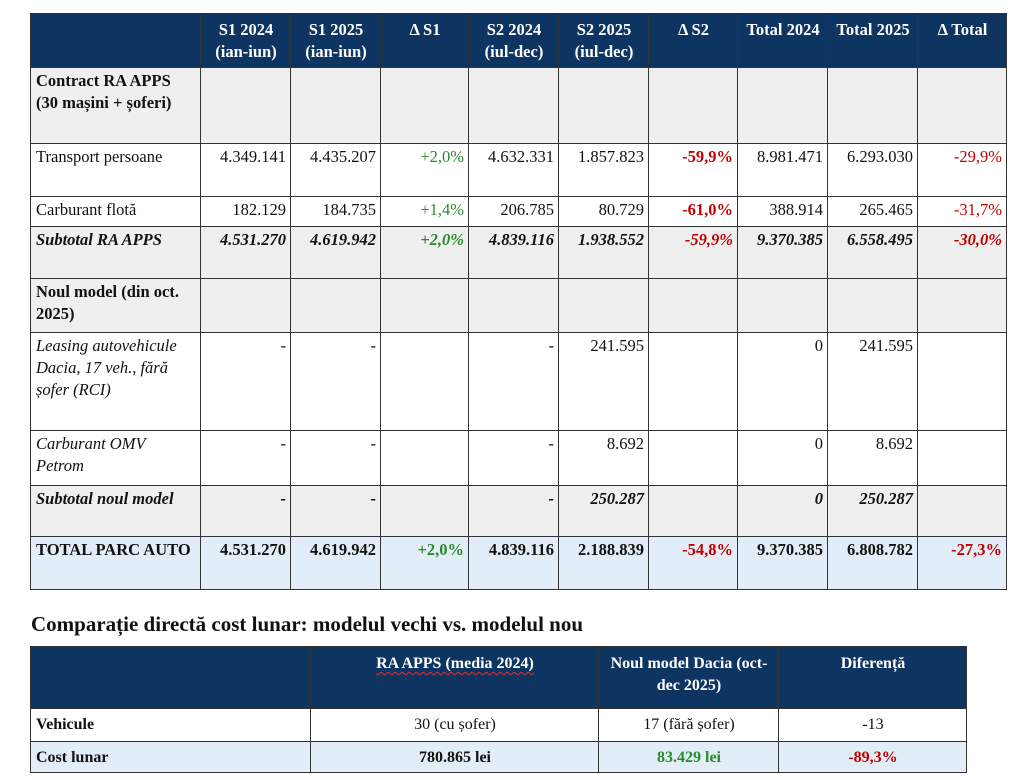  I want to click on header-total-2025: Total 2025, so click(872, 40).